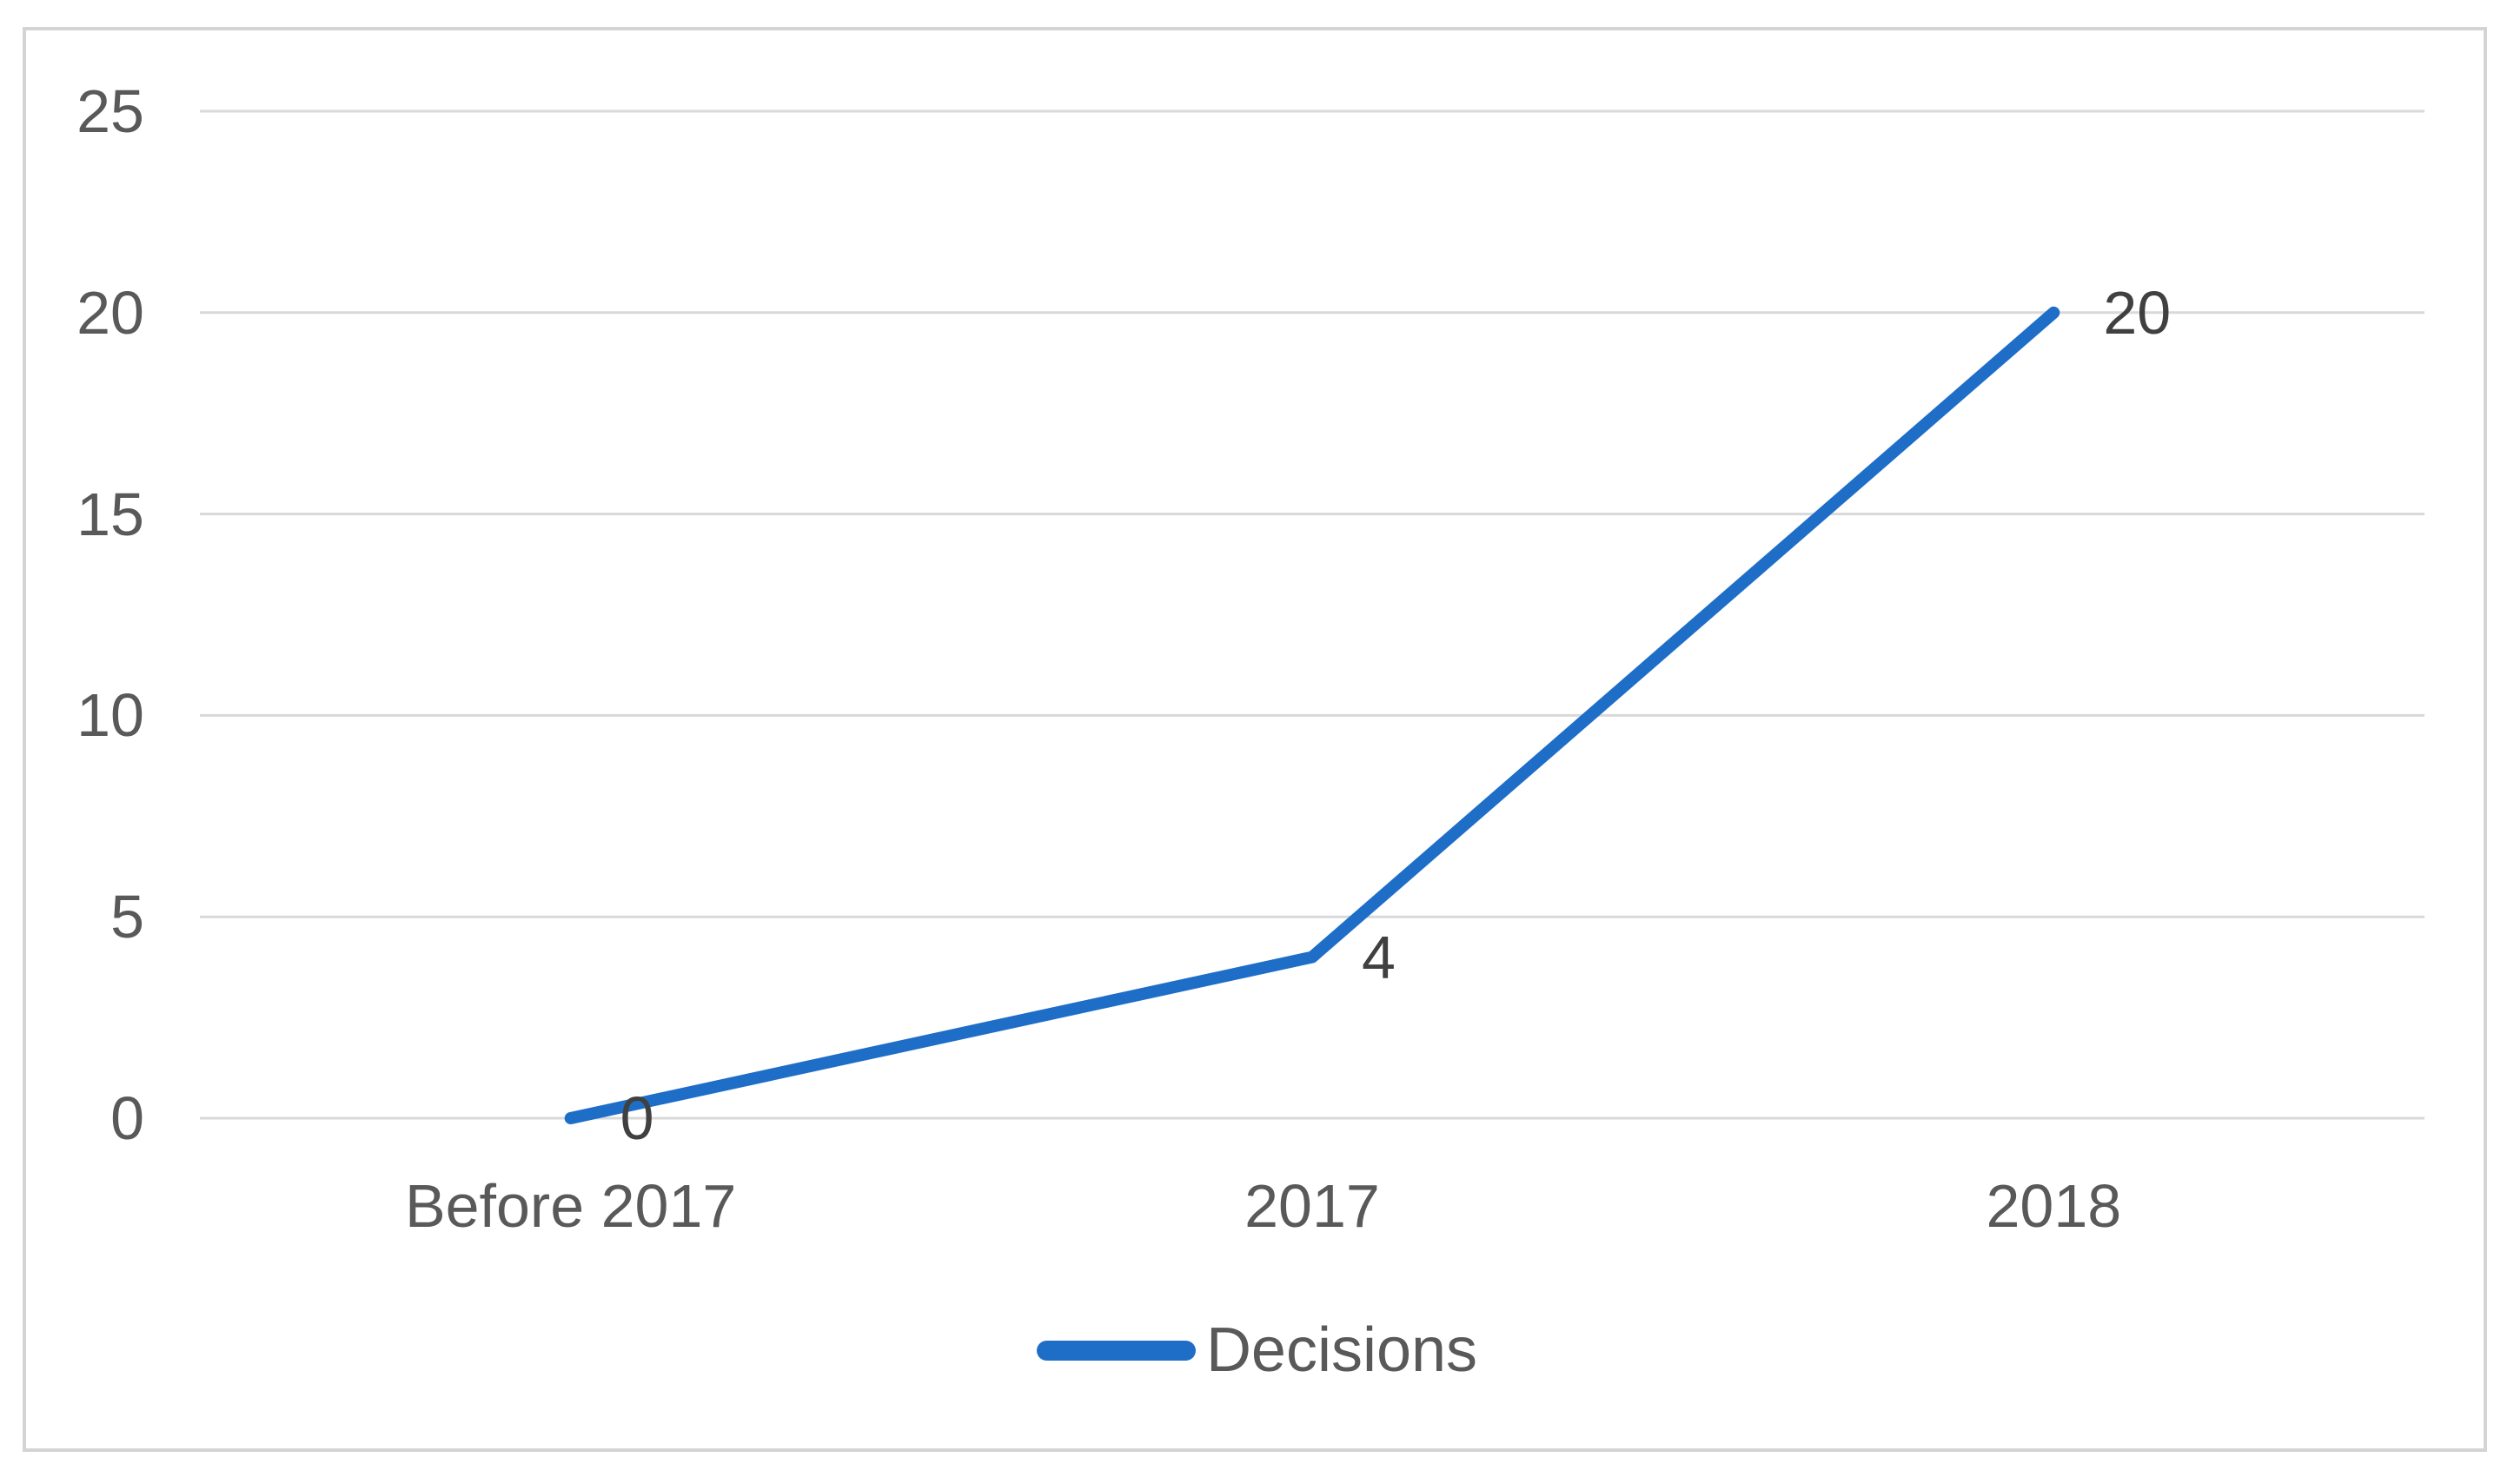 Image resolution: width=2514 pixels, height=1484 pixels. What do you see at coordinates (1341, 1350) in the screenshot?
I see `legend-series-label: Decisions` at bounding box center [1341, 1350].